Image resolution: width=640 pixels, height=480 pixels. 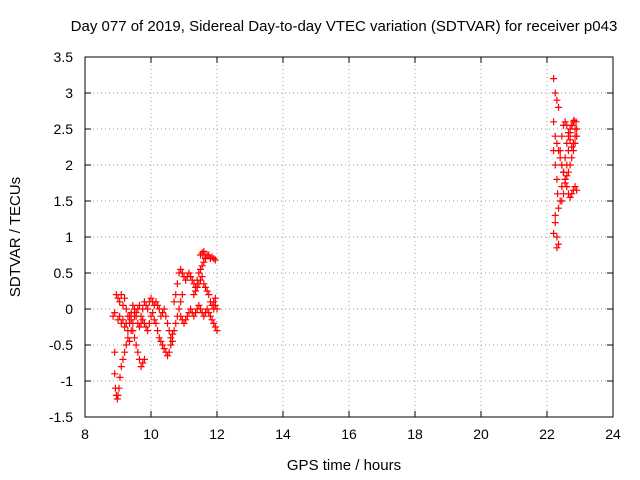 I want to click on y-tick-label: -1, so click(x=67, y=381).